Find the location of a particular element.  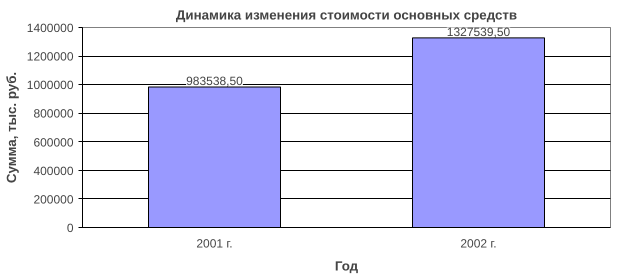

chart-title: Динамика изменения стоимости основных средств is located at coordinates (347, 15).